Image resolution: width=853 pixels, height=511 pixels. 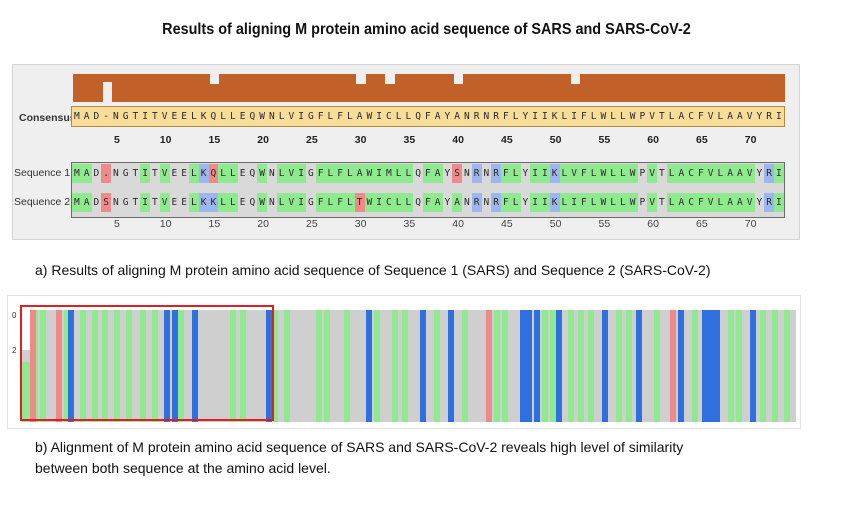 What do you see at coordinates (96, 202) in the screenshot?
I see `residue: D` at bounding box center [96, 202].